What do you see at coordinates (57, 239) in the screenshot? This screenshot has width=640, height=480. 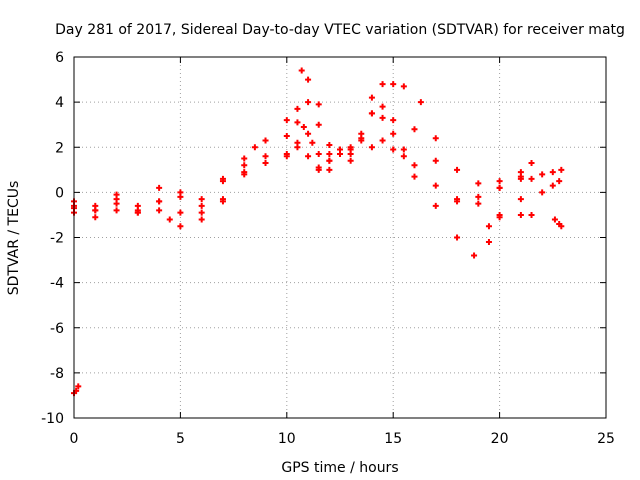 I see `y-tick-label: -2` at bounding box center [57, 239].